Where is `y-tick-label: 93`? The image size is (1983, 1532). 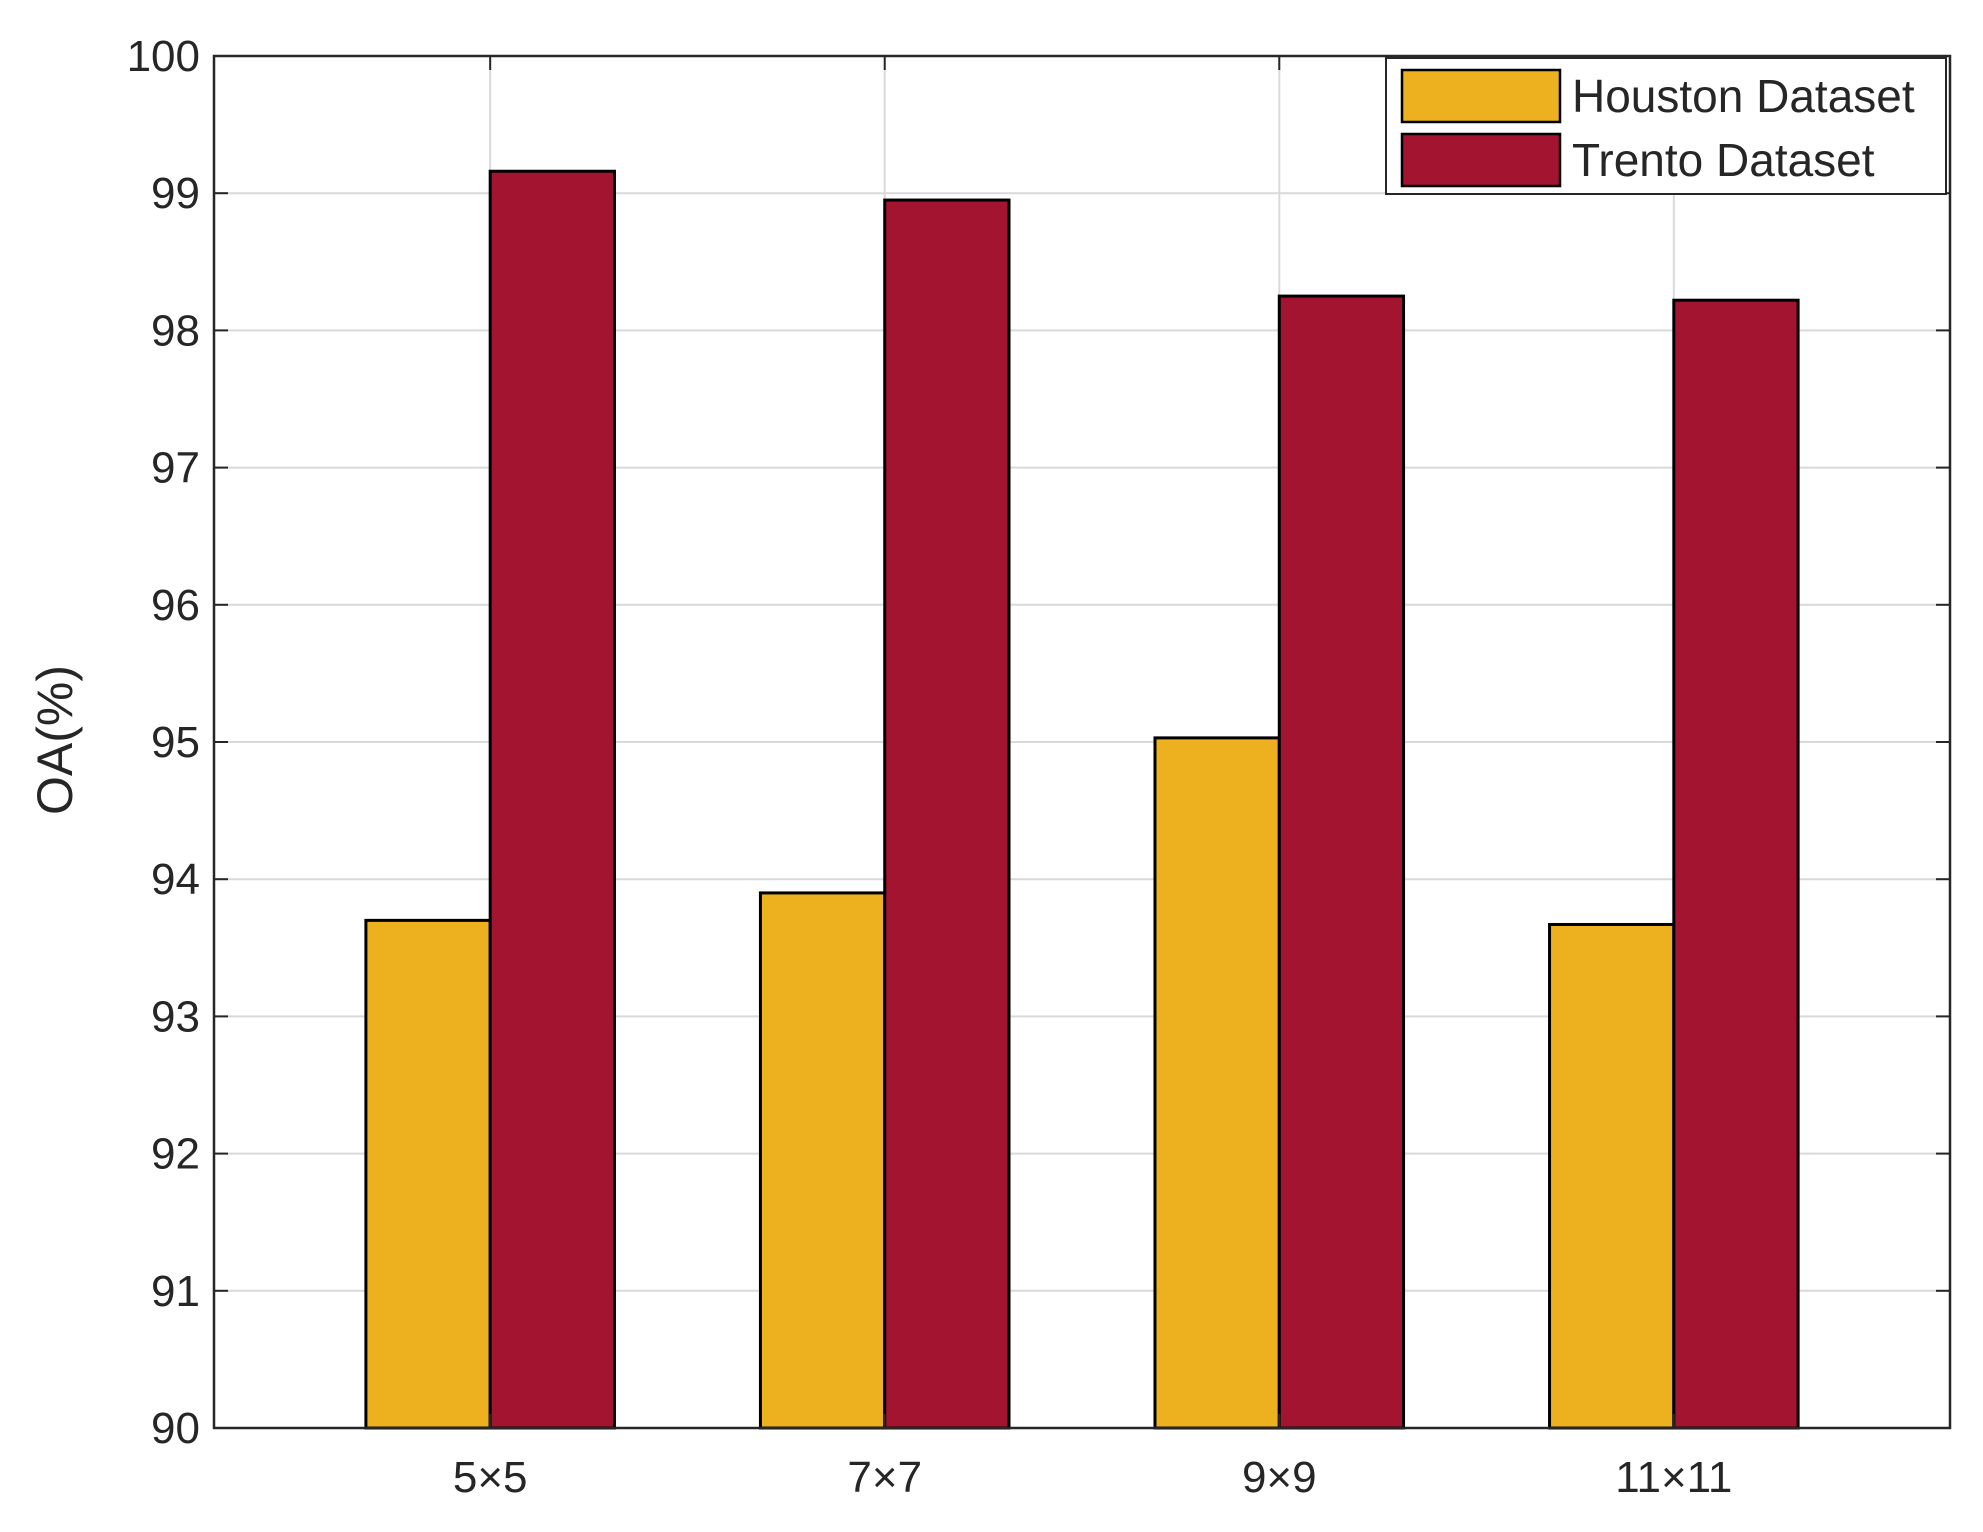 y-tick-label: 93 is located at coordinates (175, 1016).